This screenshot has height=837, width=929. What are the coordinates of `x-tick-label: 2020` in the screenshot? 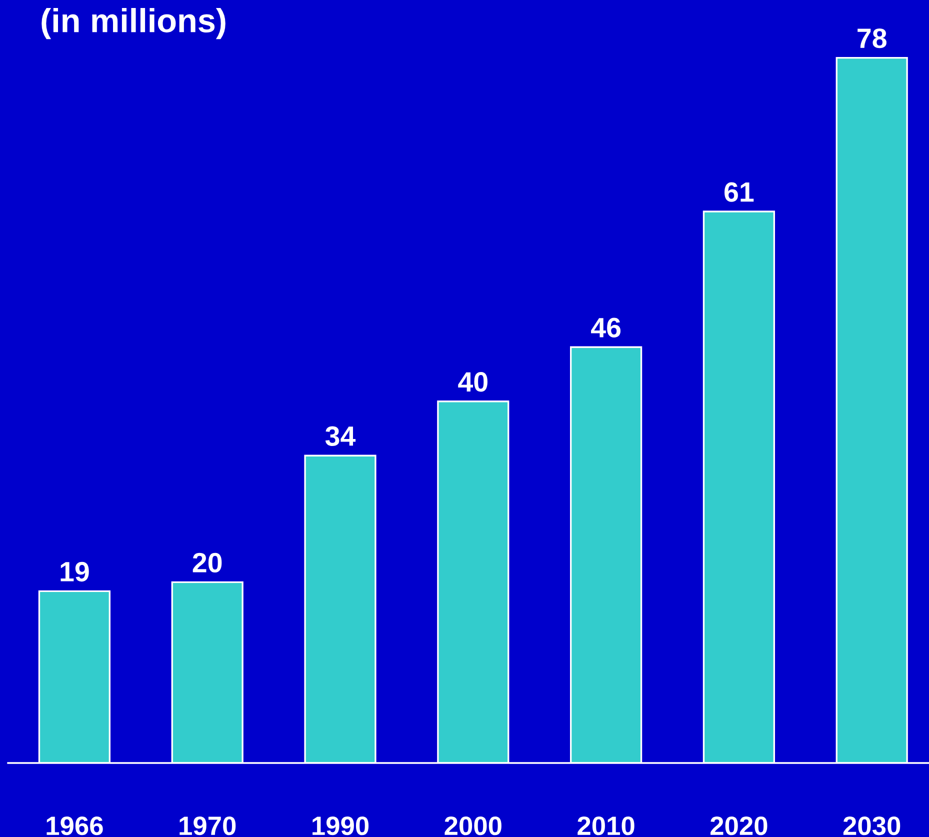 It's located at (739, 826).